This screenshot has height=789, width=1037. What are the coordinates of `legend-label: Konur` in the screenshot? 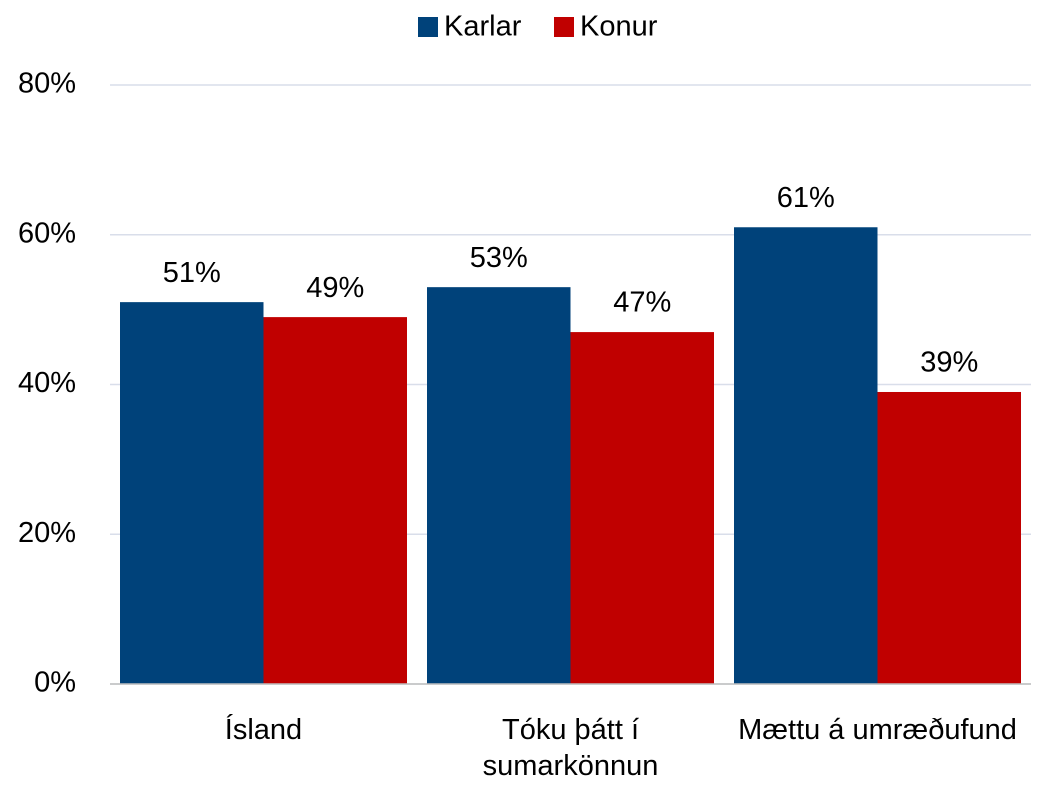 It's located at (619, 27).